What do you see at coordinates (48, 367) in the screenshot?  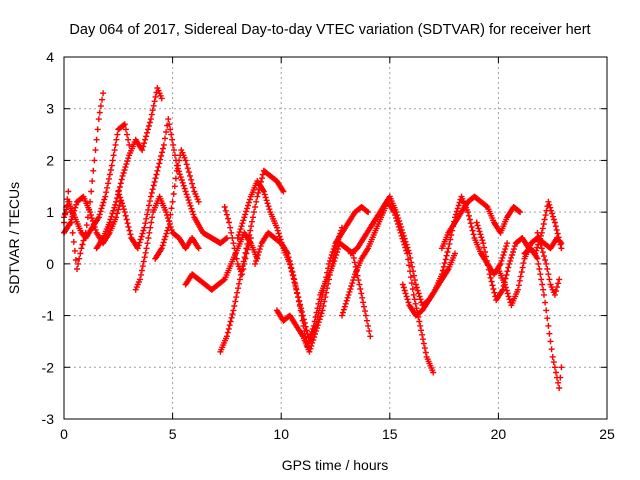 I see `y-tick-label: -2` at bounding box center [48, 367].